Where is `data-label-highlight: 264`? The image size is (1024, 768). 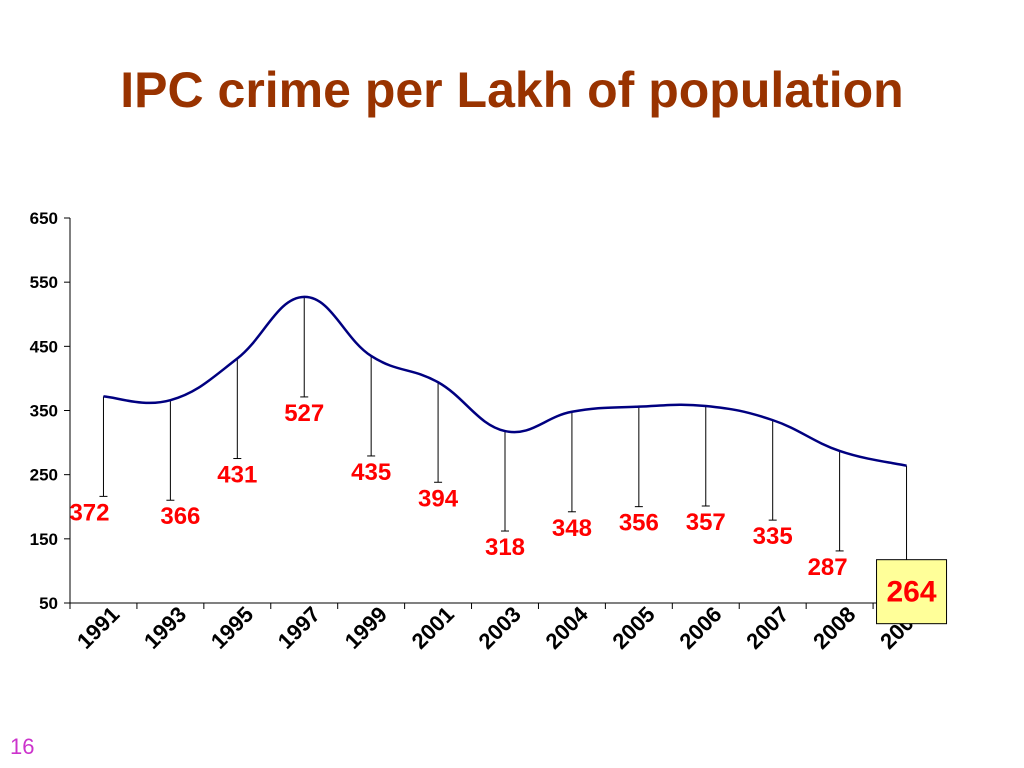
data-label-highlight: 264 is located at coordinates (912, 592).